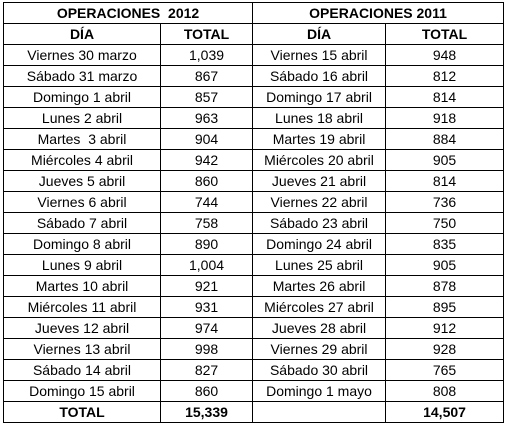  Describe the element at coordinates (206, 76) in the screenshot. I see `total-cell: 867` at that location.